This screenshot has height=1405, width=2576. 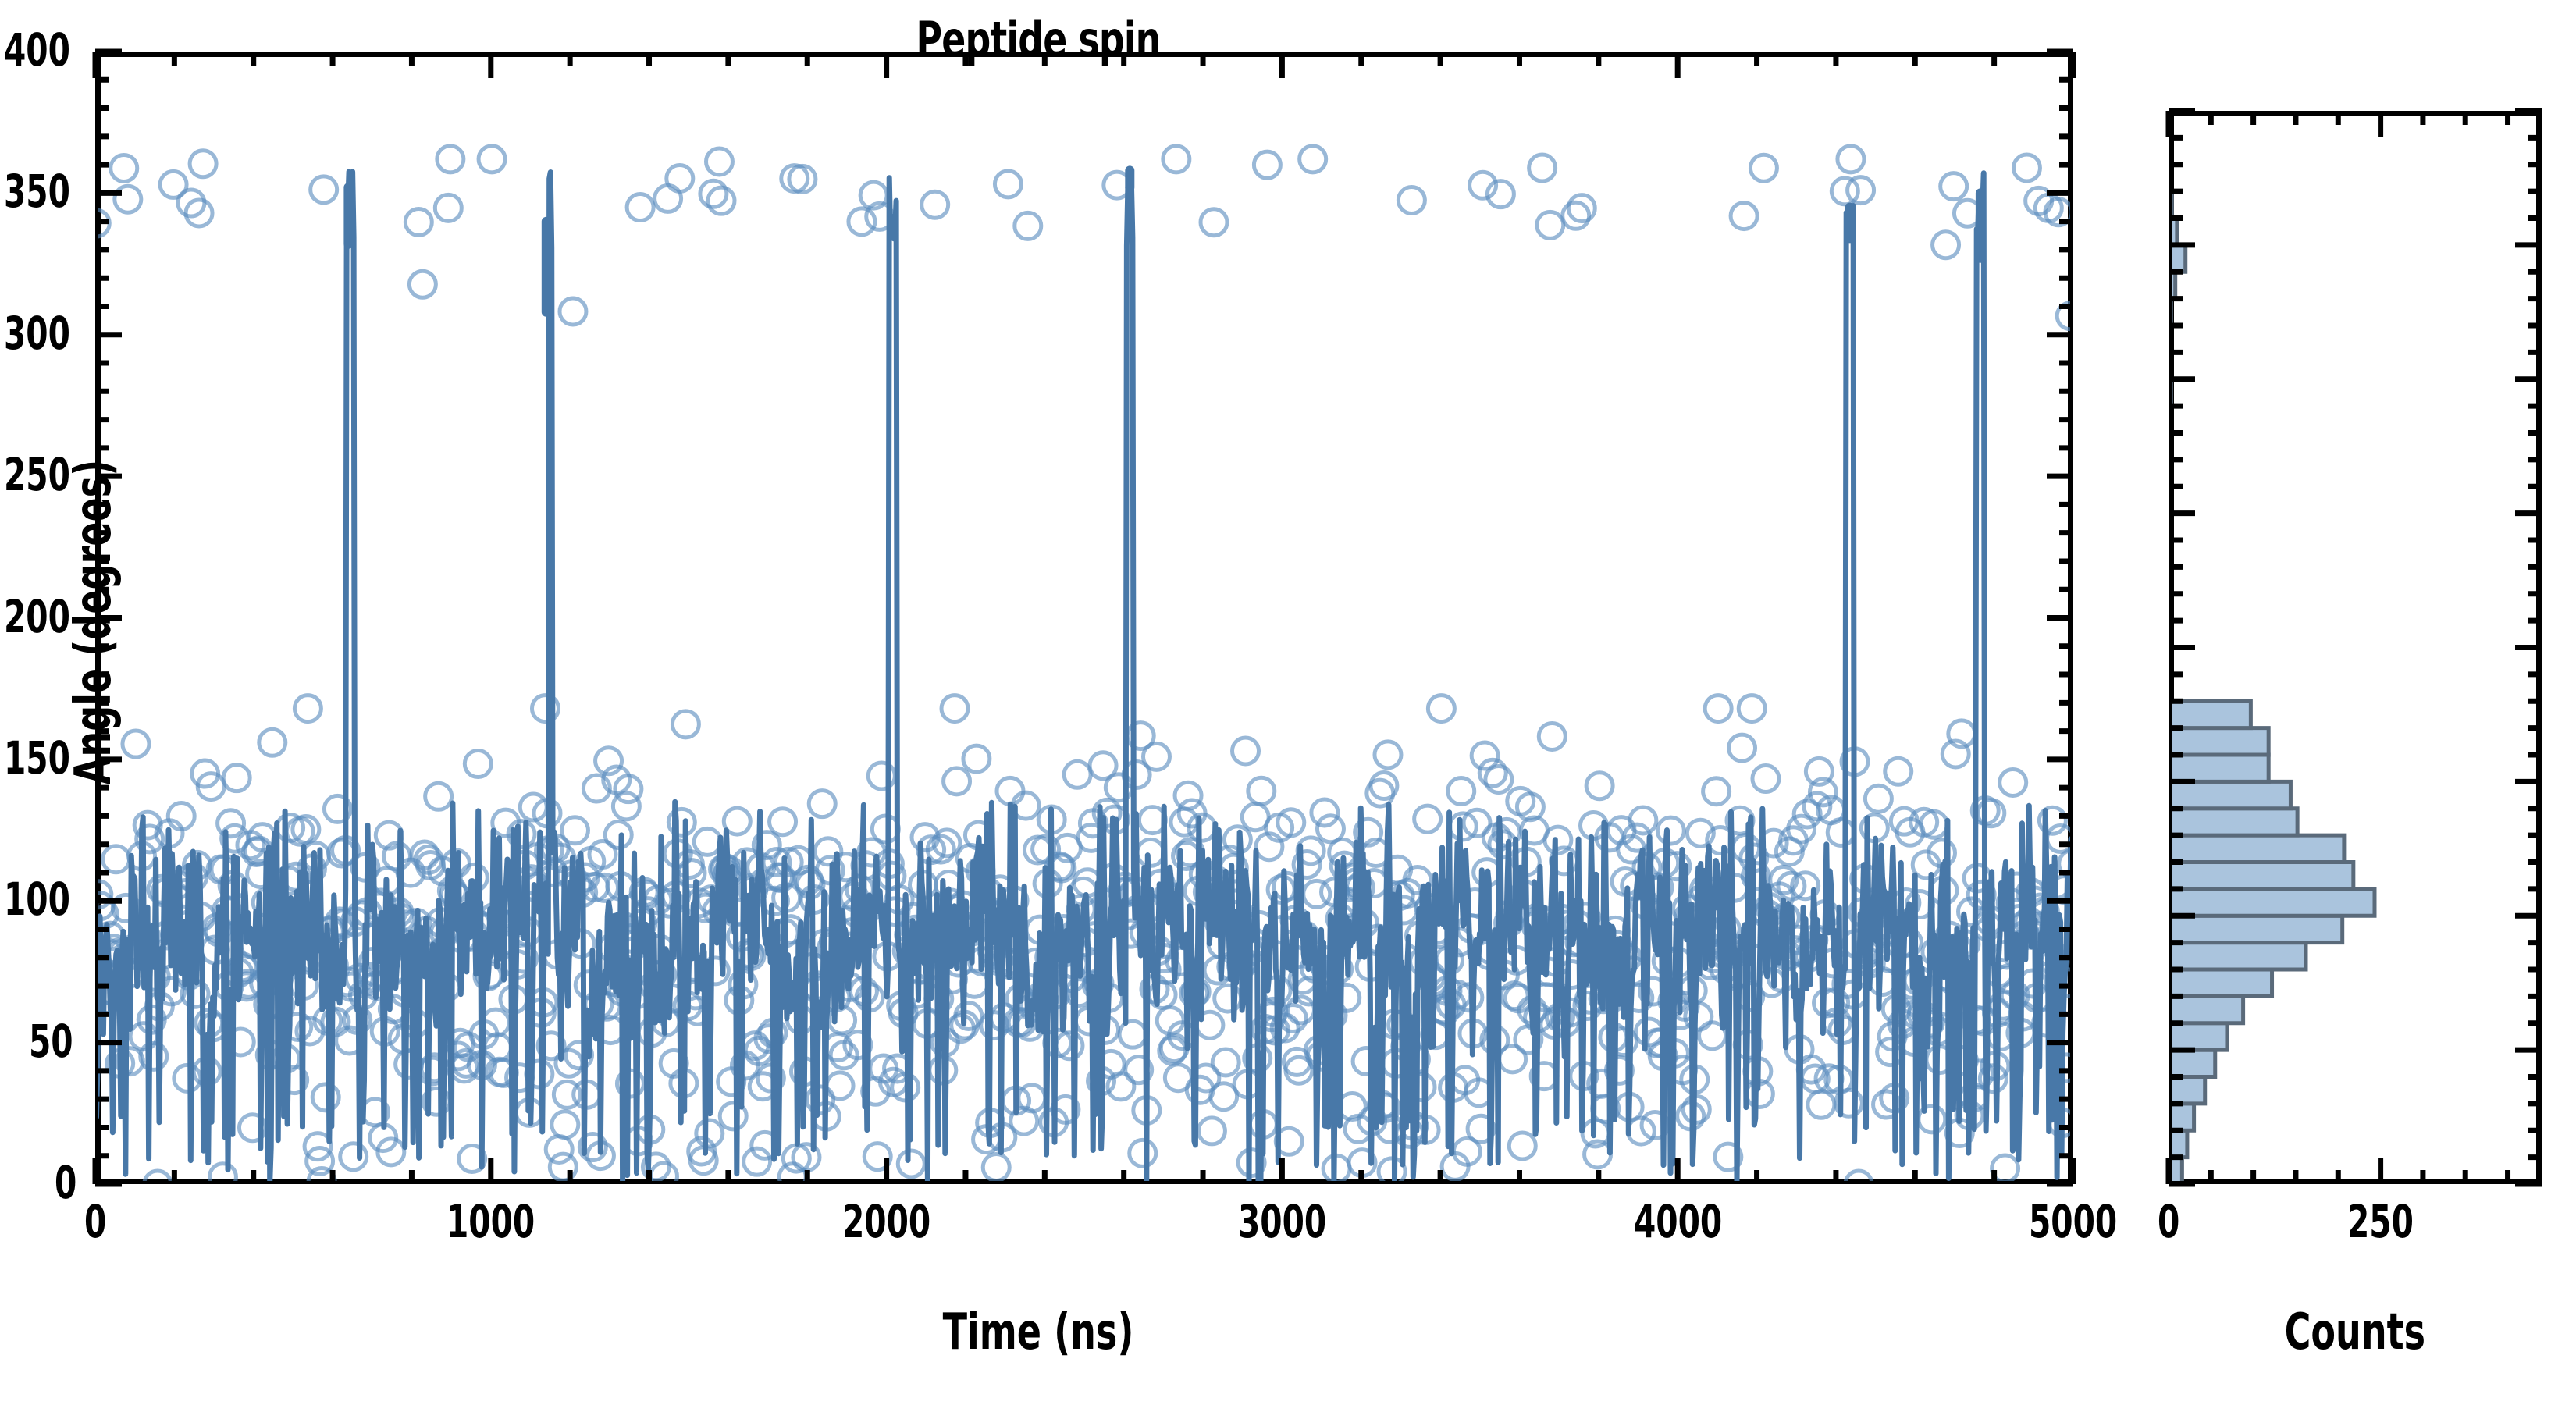 What do you see at coordinates (51, 1041) in the screenshot?
I see `y-tick-label: 50` at bounding box center [51, 1041].